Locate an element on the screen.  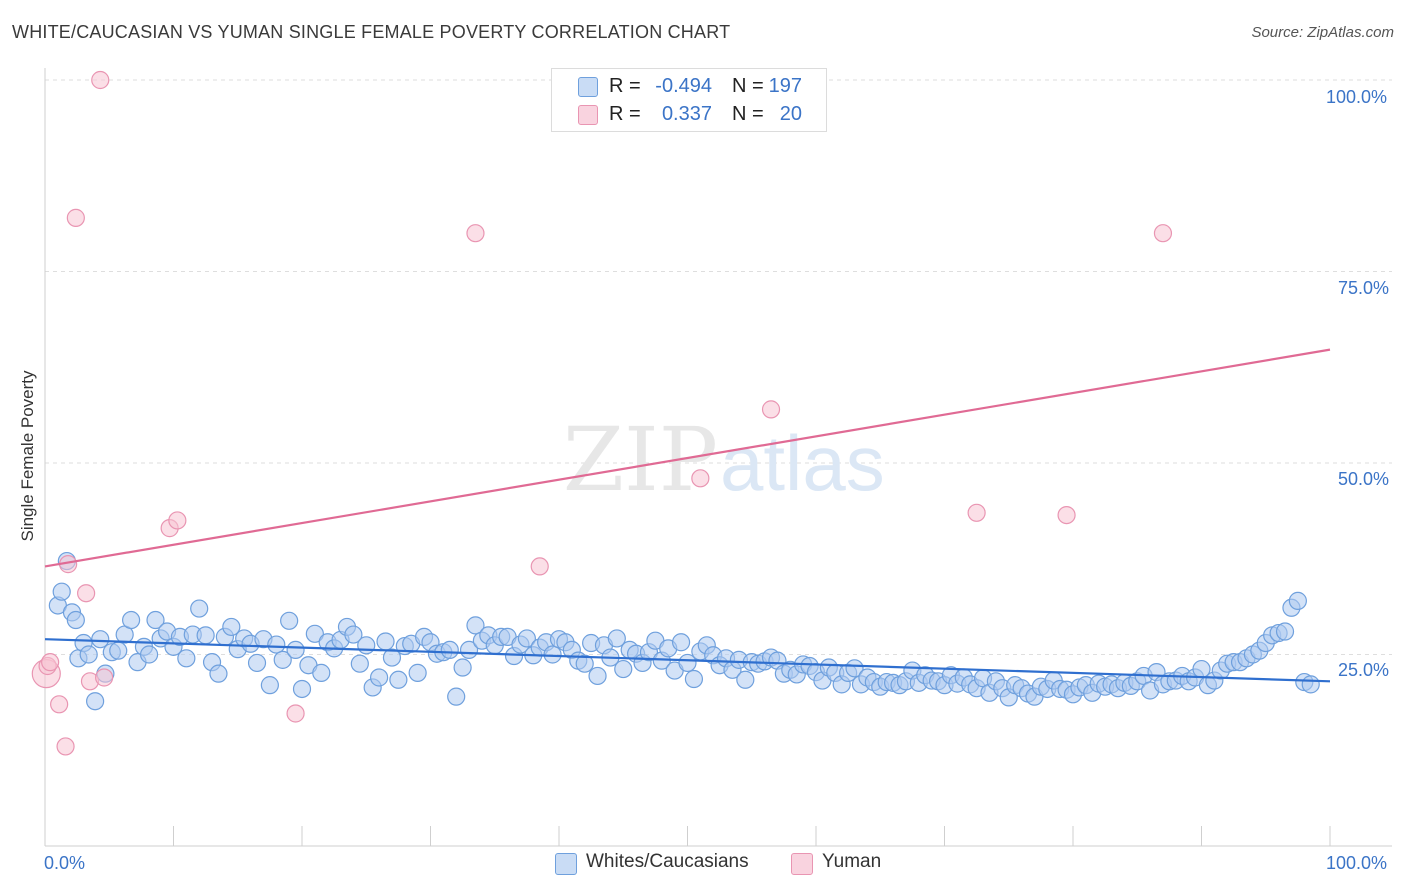
legend-row-yuman: R = 0.337 N = 20 is located at coordinates (689, 115).